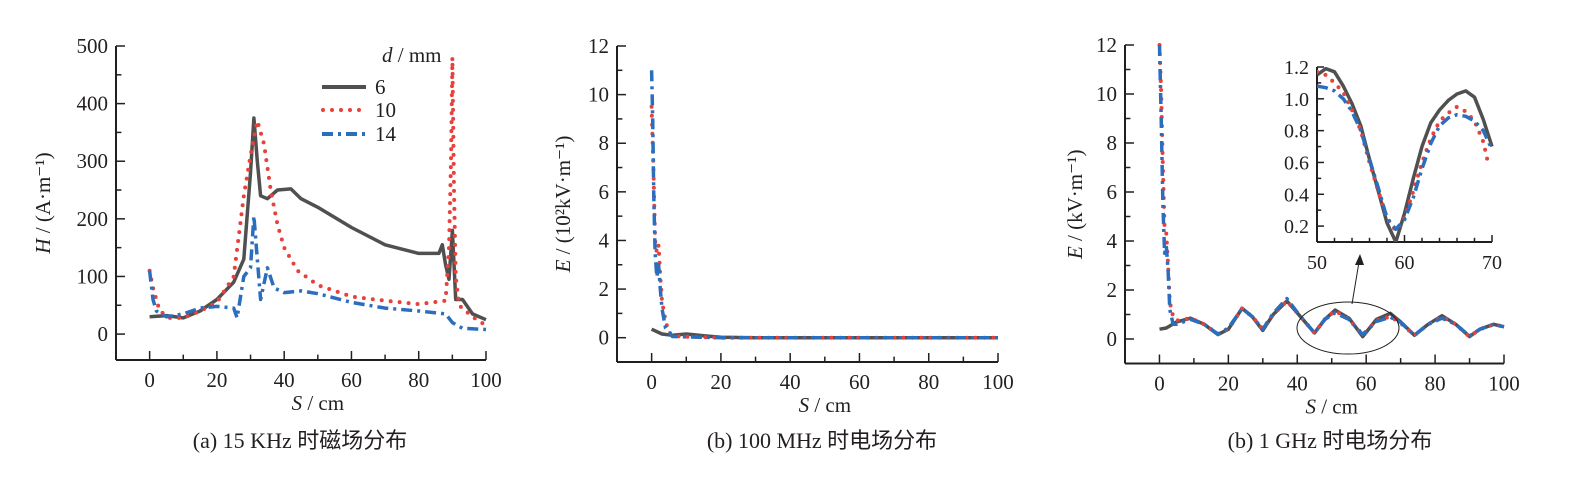  What do you see at coordinates (1317, 263) in the screenshot?
I see `inset-x-tick-label: 50` at bounding box center [1317, 263].